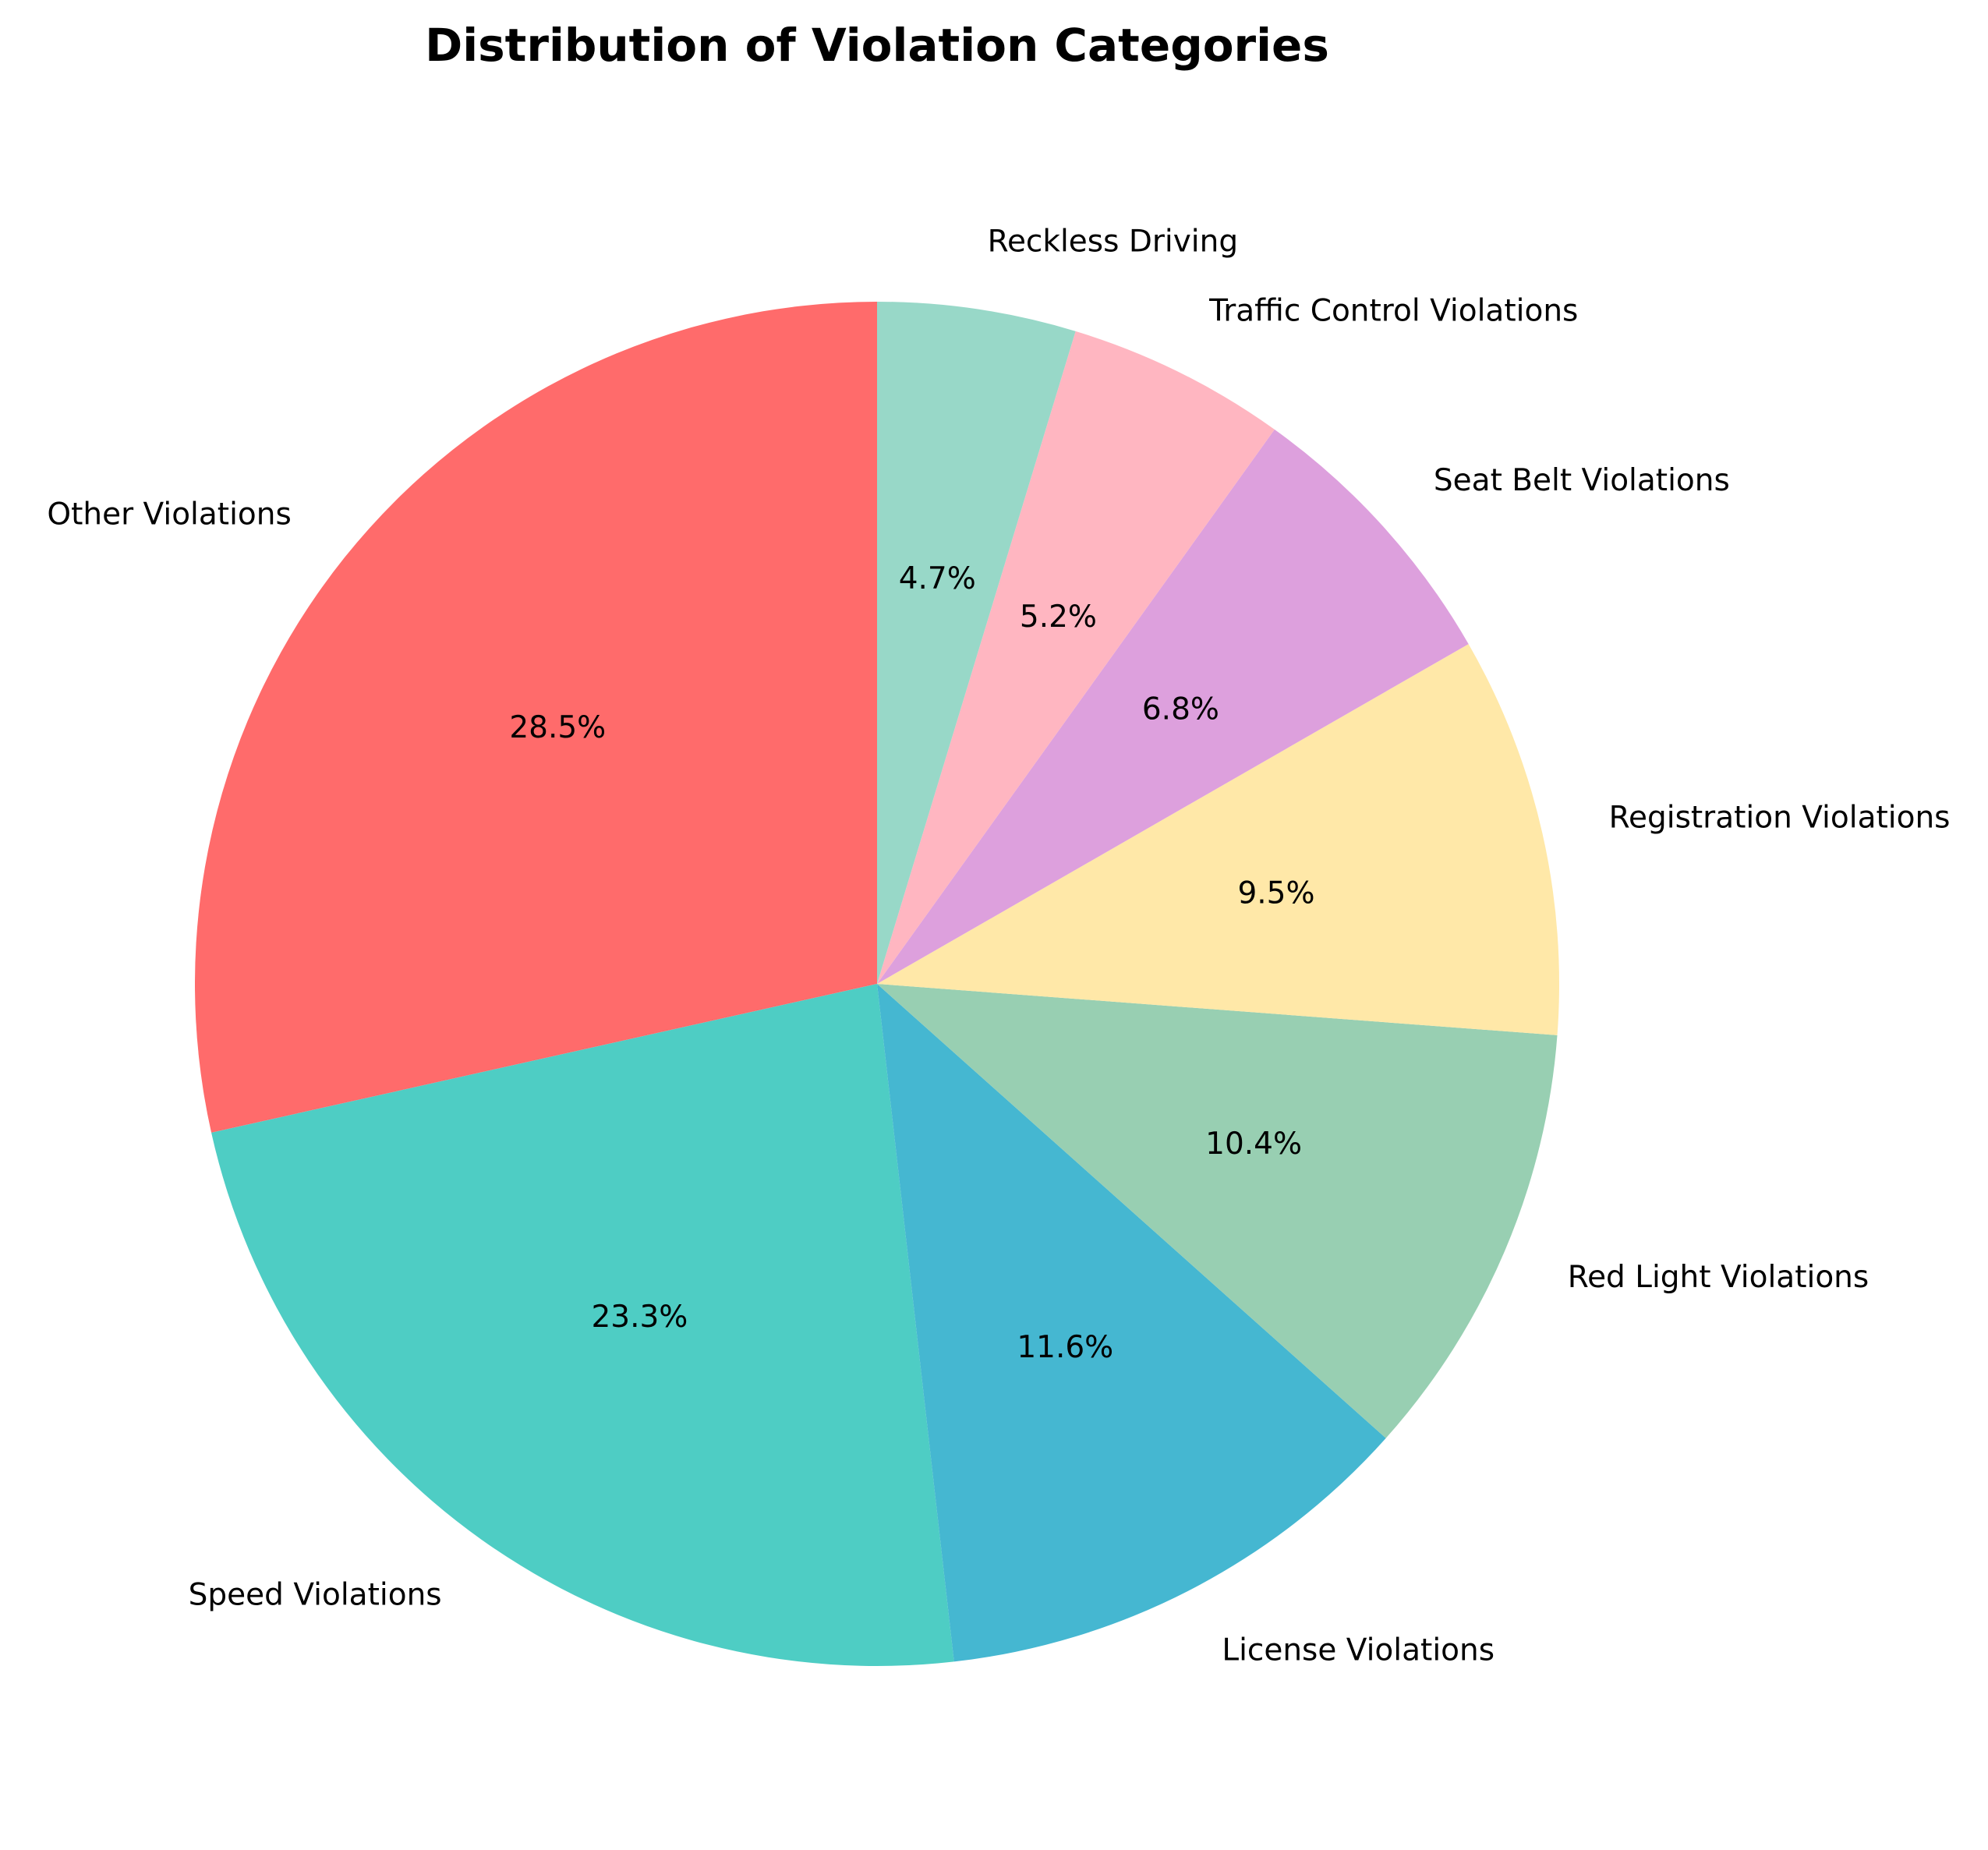 The height and width of the screenshot is (1850, 1988). What do you see at coordinates (1253, 1144) in the screenshot?
I see `pct-label-red-light-violations: 10.4%` at bounding box center [1253, 1144].